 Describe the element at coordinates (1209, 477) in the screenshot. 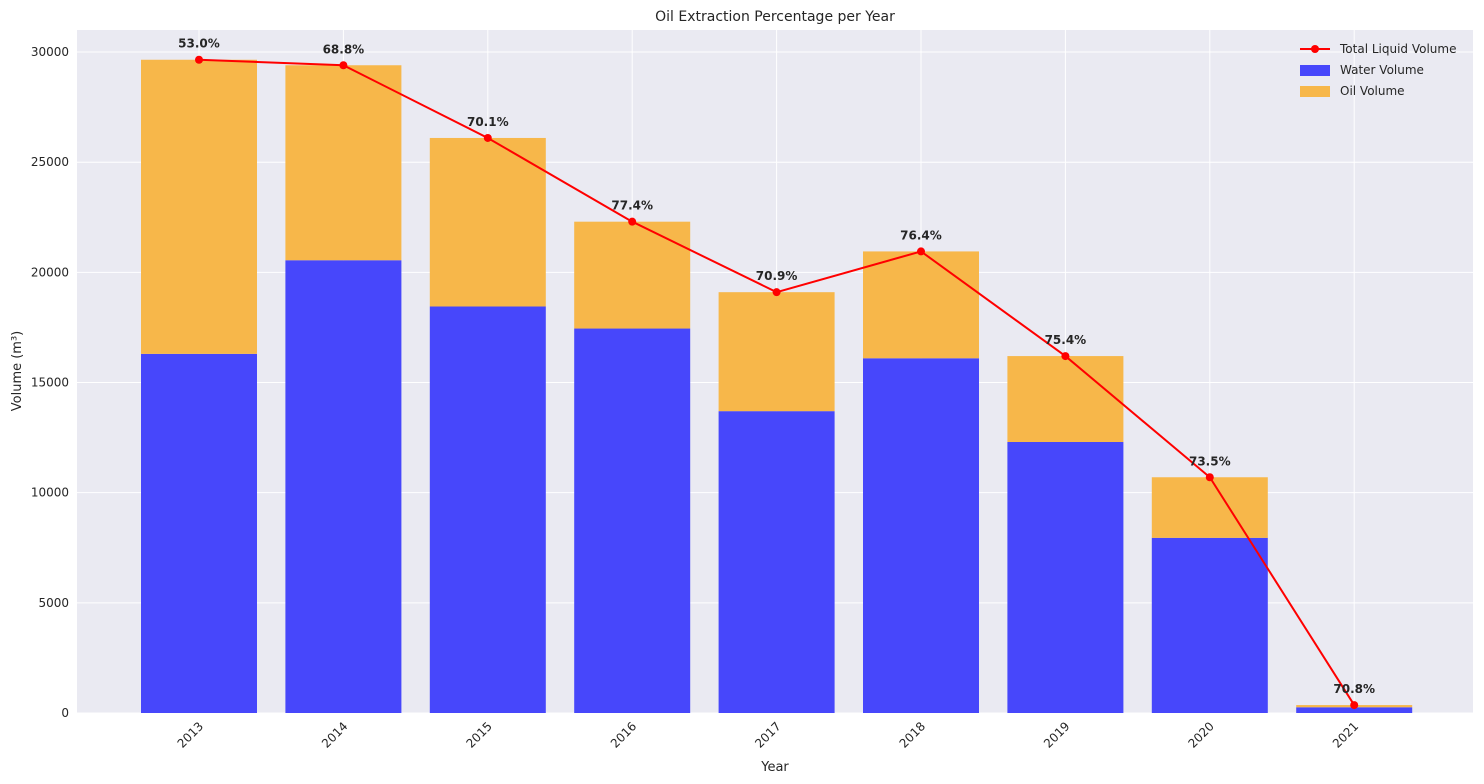

I see `total-point-2020` at that location.